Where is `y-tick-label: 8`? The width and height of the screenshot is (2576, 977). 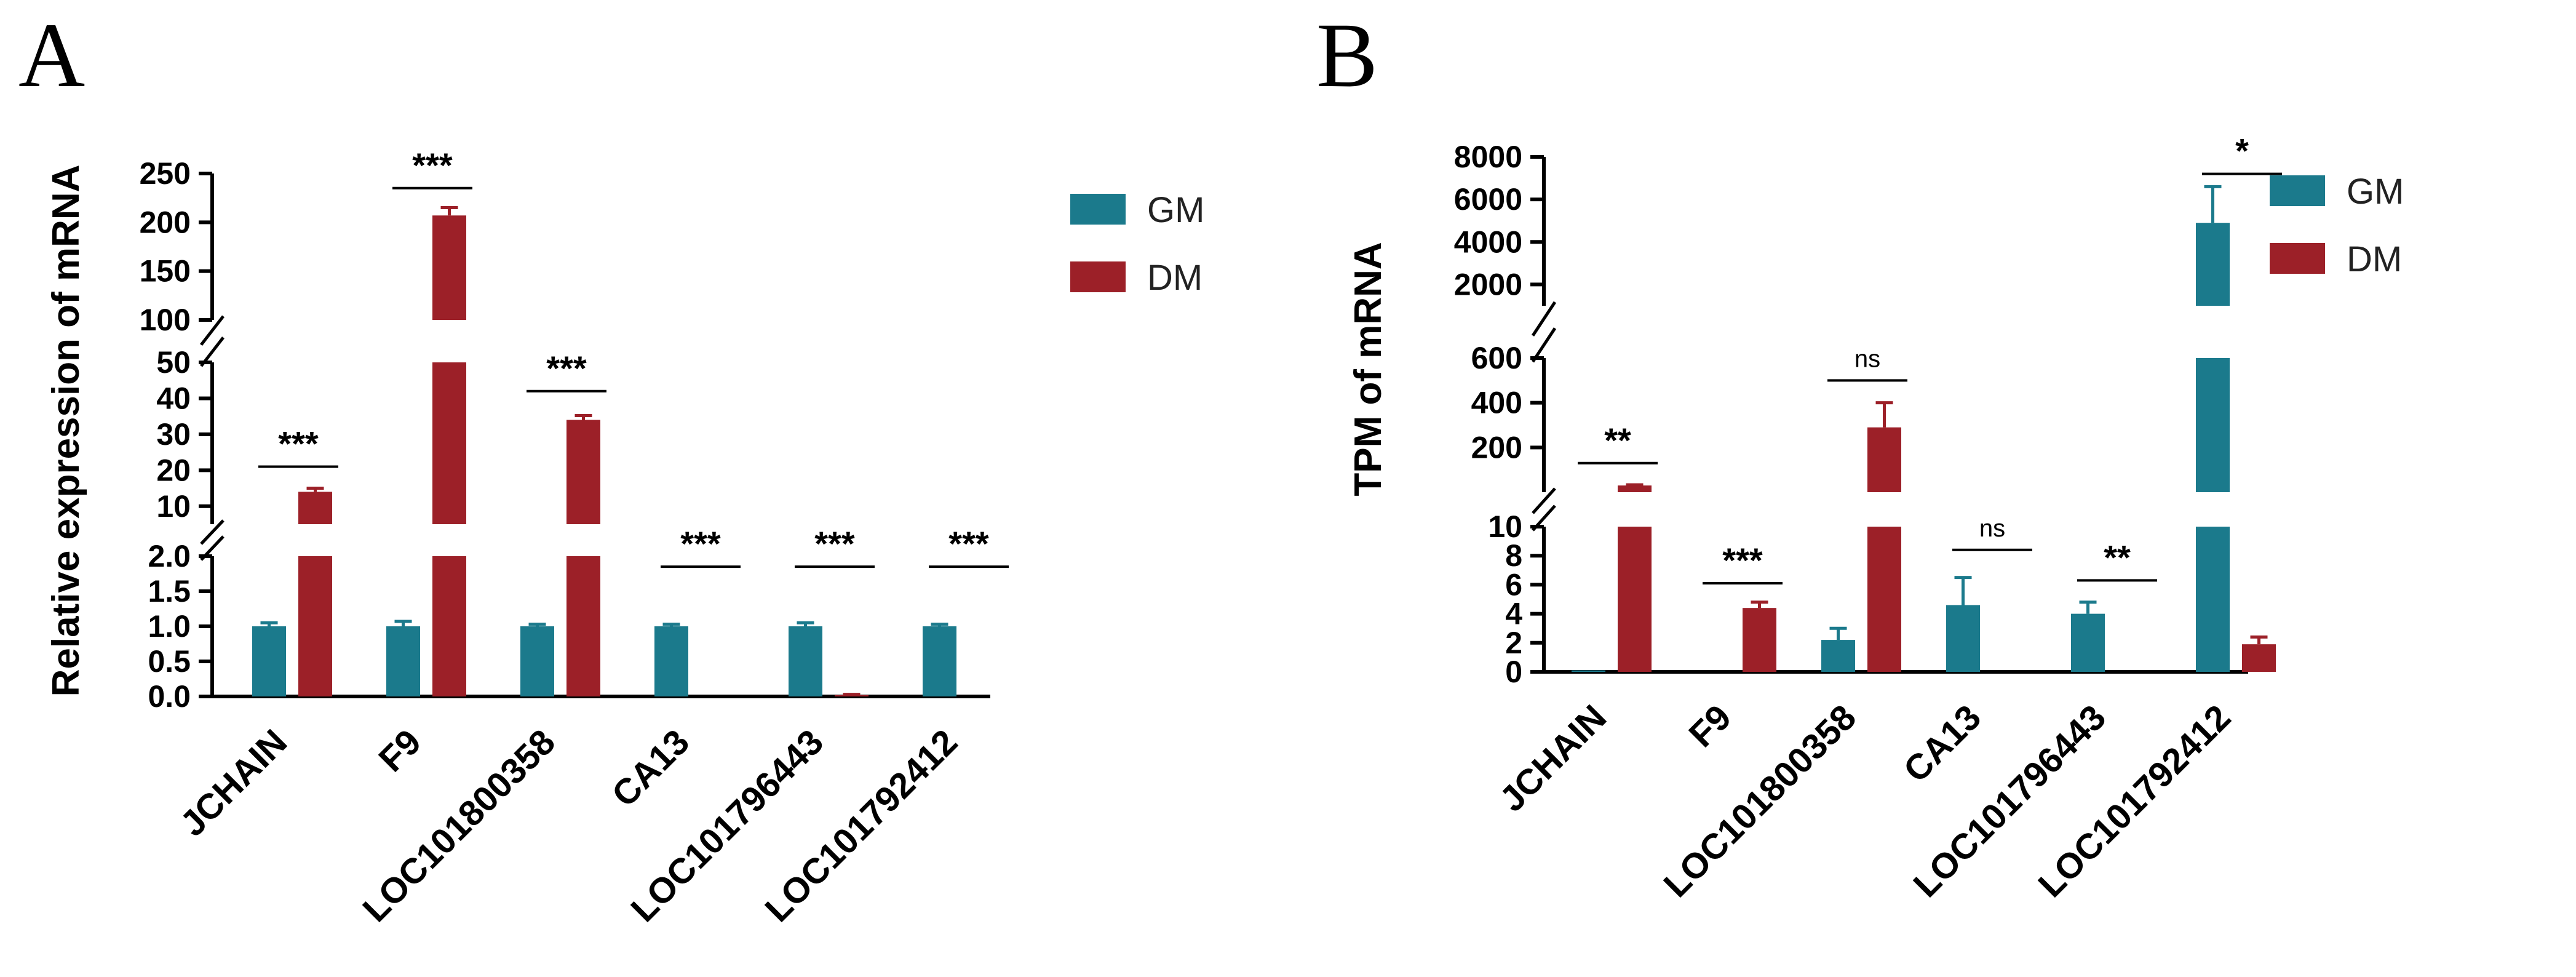
y-tick-label: 8 is located at coordinates (1513, 555).